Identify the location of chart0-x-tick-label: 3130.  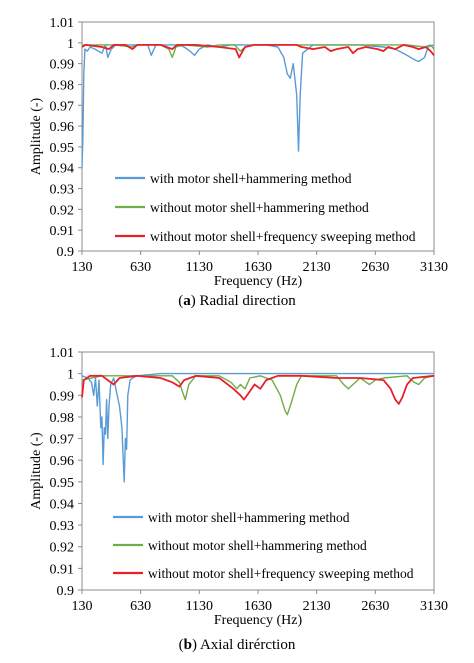
(434, 267).